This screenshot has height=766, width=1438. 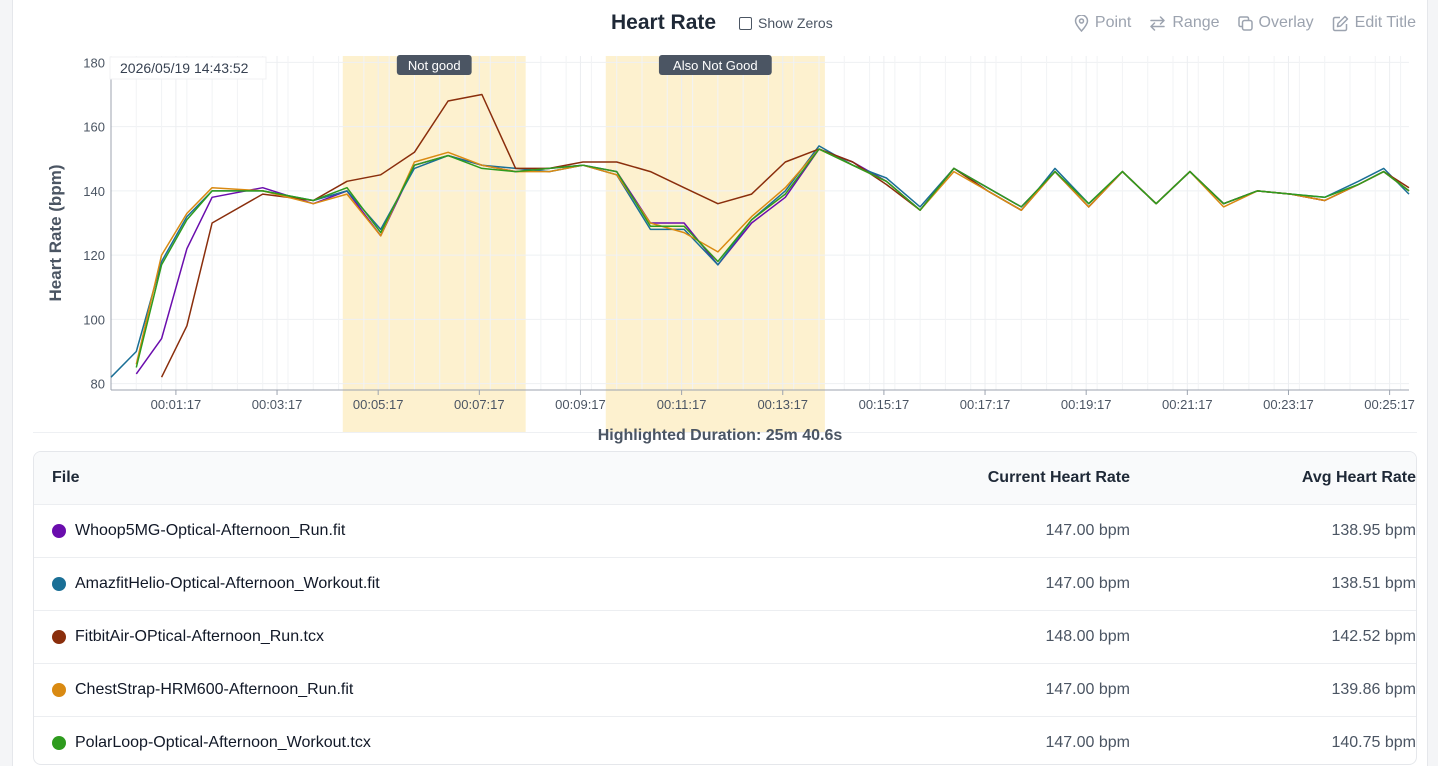 I want to click on point-button: Point, so click(x=1102, y=23).